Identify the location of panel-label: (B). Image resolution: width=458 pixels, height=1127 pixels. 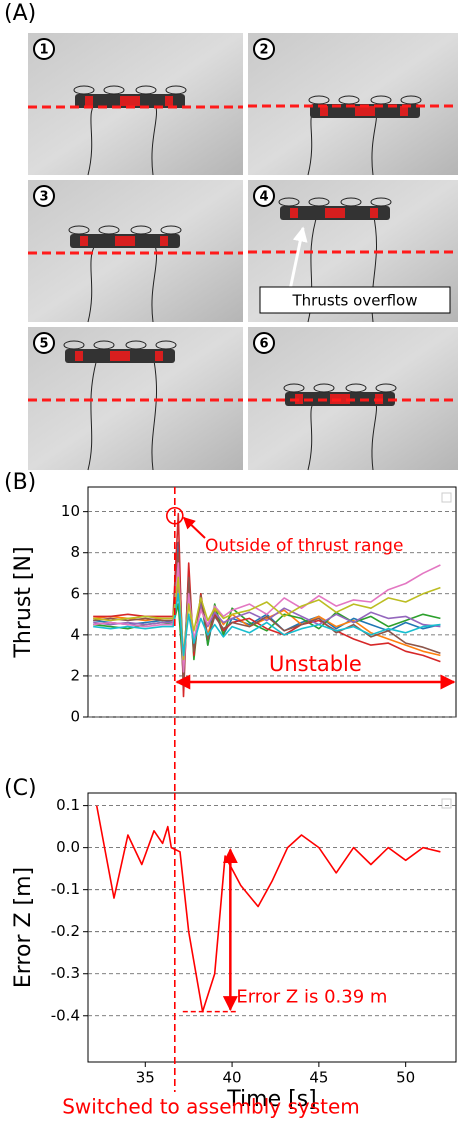
(20, 482).